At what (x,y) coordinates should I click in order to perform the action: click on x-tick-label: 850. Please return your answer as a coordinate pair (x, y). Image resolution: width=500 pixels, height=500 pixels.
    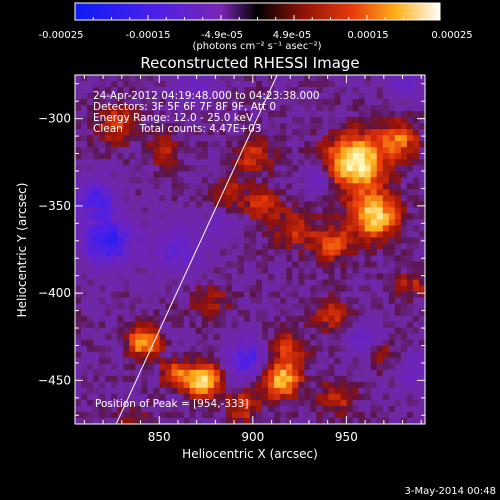
    Looking at the image, I should click on (159, 437).